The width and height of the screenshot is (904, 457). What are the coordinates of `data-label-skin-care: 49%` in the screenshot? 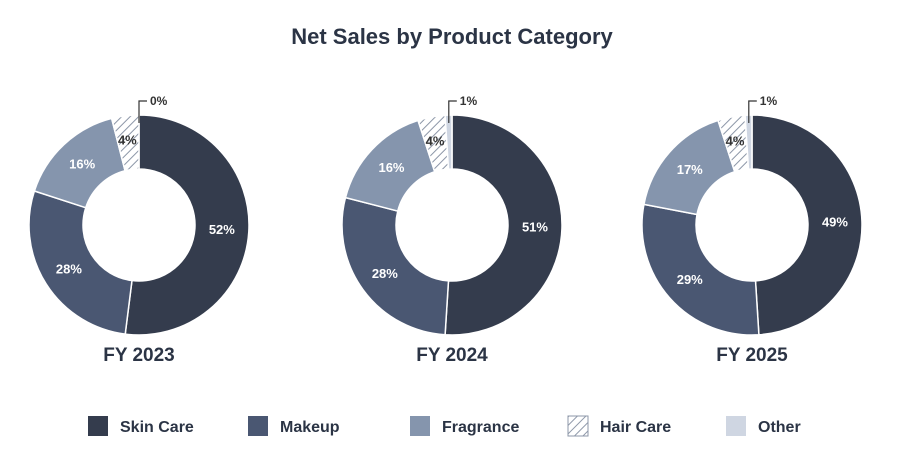 It's located at (835, 221).